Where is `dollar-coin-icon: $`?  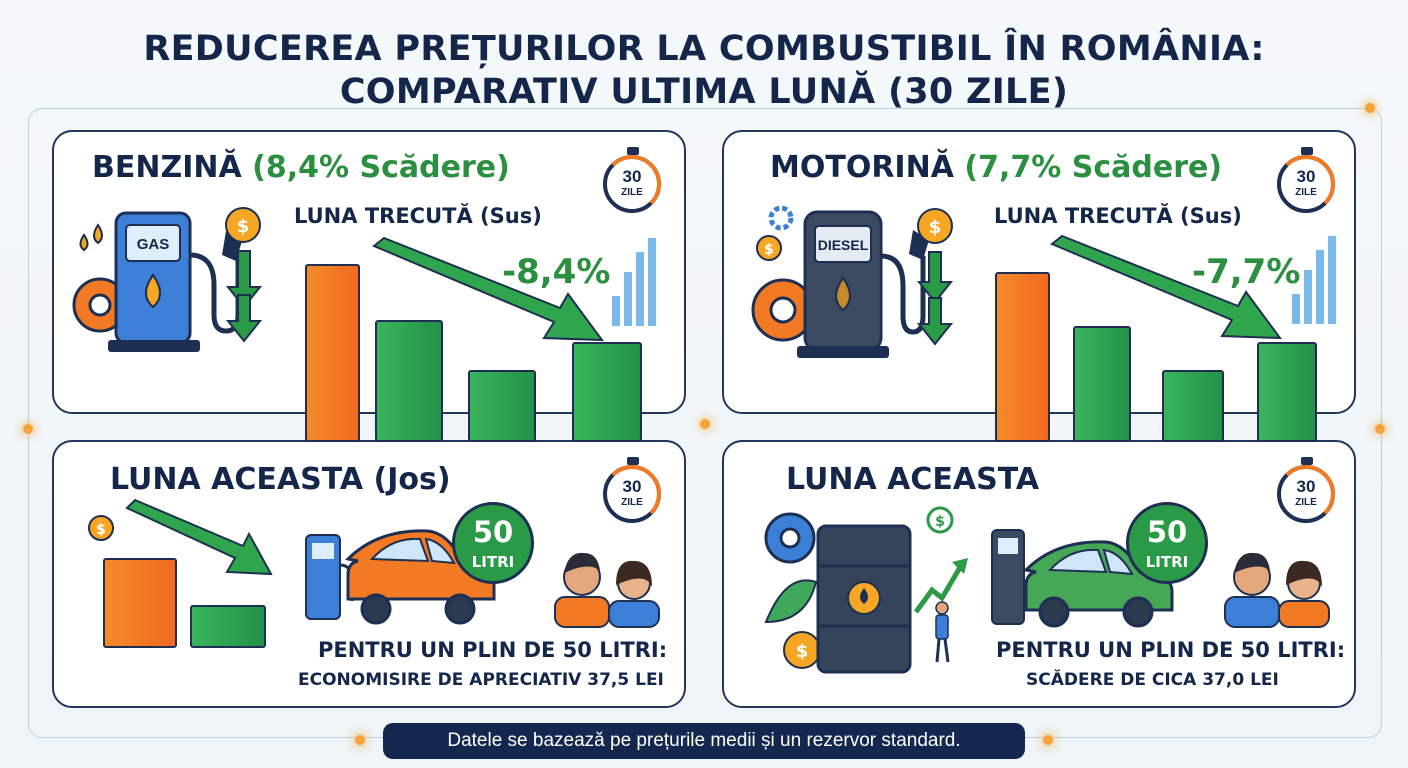 dollar-coin-icon: $ is located at coordinates (101, 528).